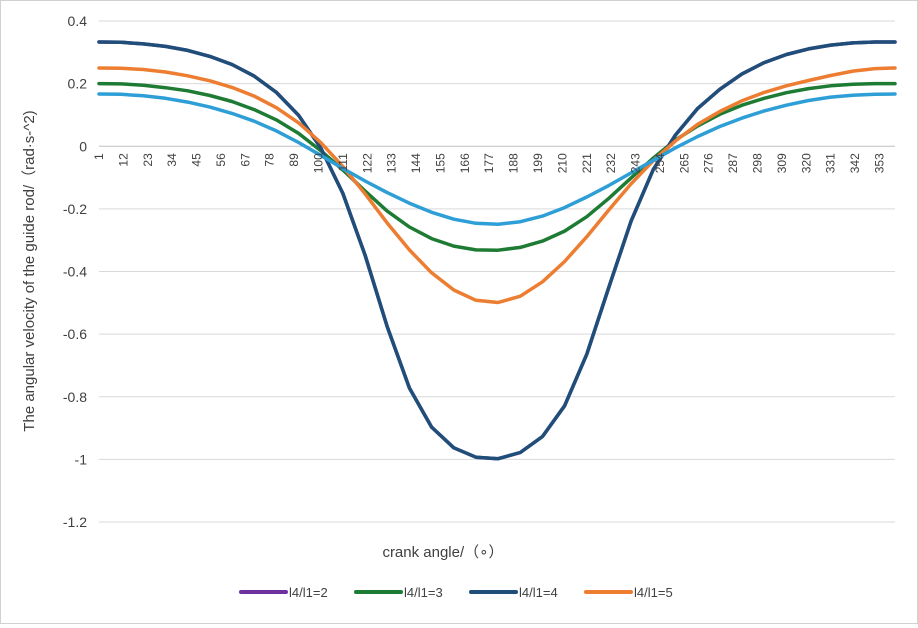 This screenshot has height=628, width=918. Describe the element at coordinates (782, 163) in the screenshot. I see `x-tick-label: 309` at that location.